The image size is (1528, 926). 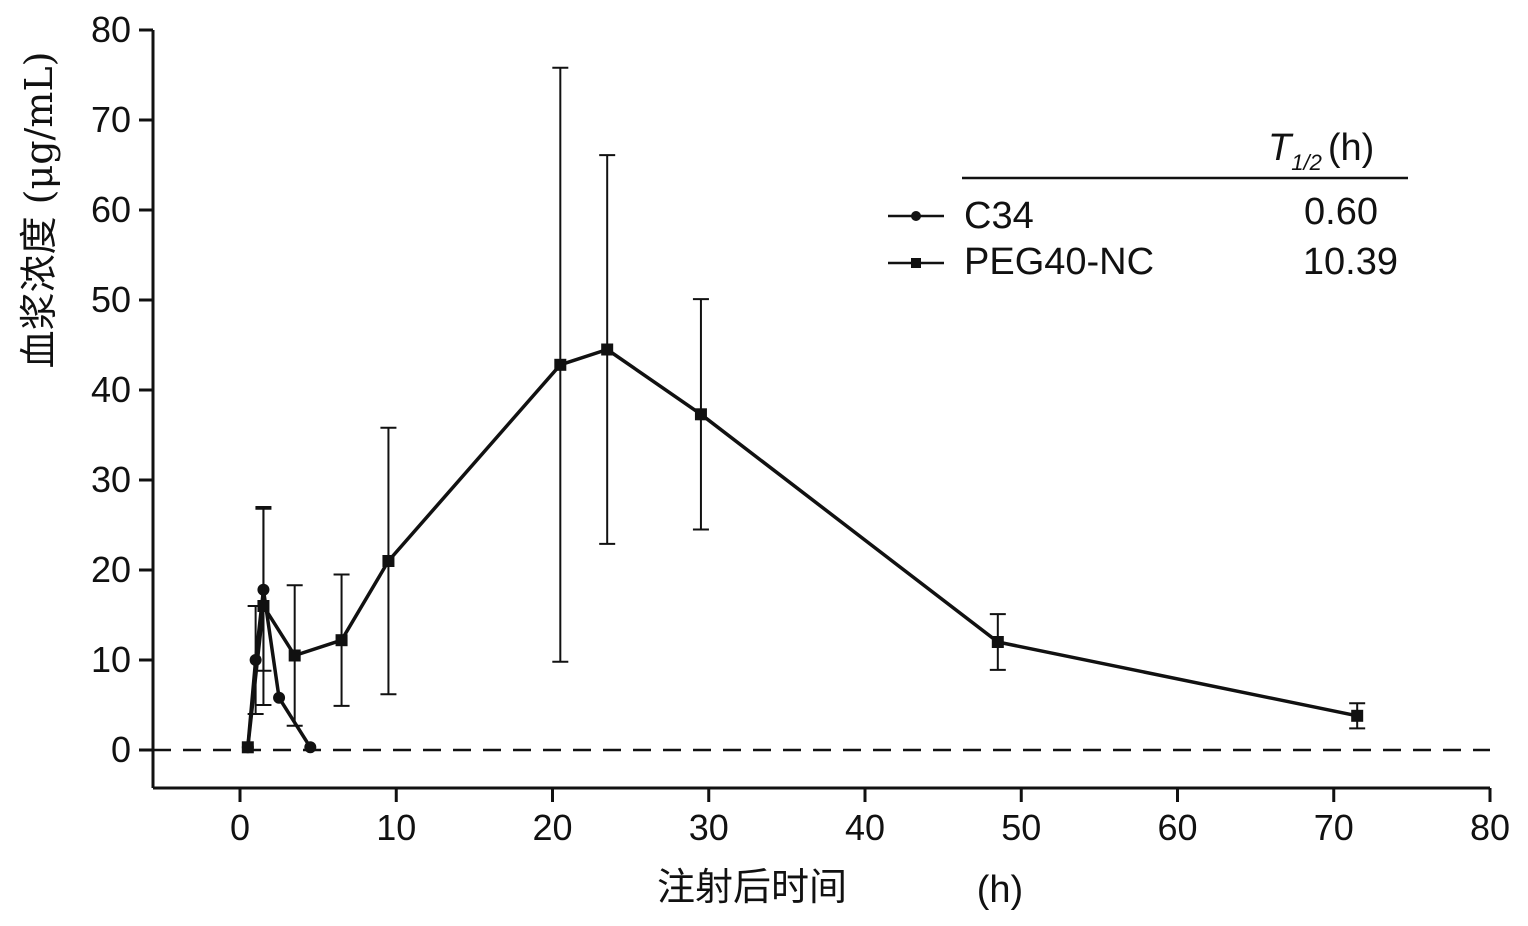 I want to click on x-tick-label: 50, so click(x=1021, y=827).